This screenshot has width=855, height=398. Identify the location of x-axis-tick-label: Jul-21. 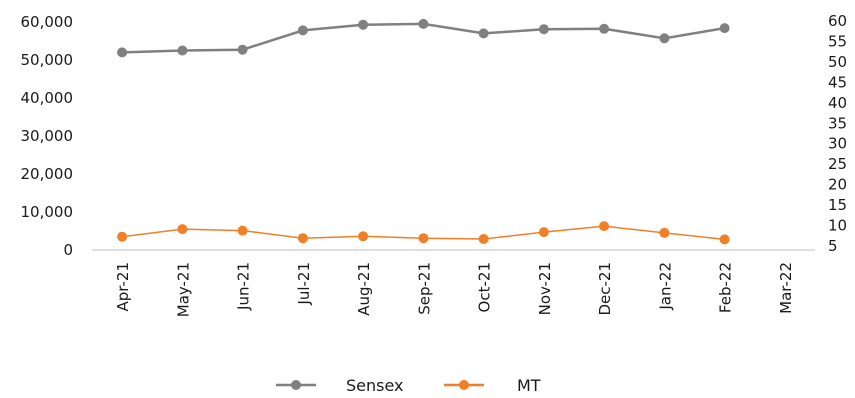
(304, 284).